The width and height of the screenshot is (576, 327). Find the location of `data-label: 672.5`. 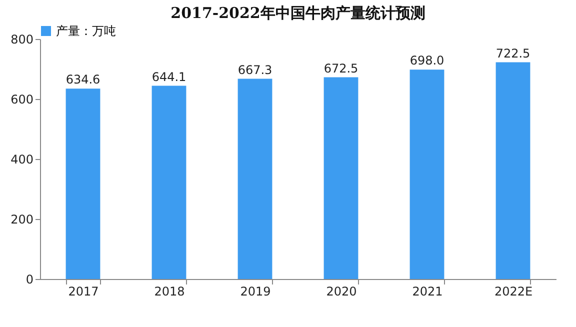

data-label: 672.5 is located at coordinates (341, 68).